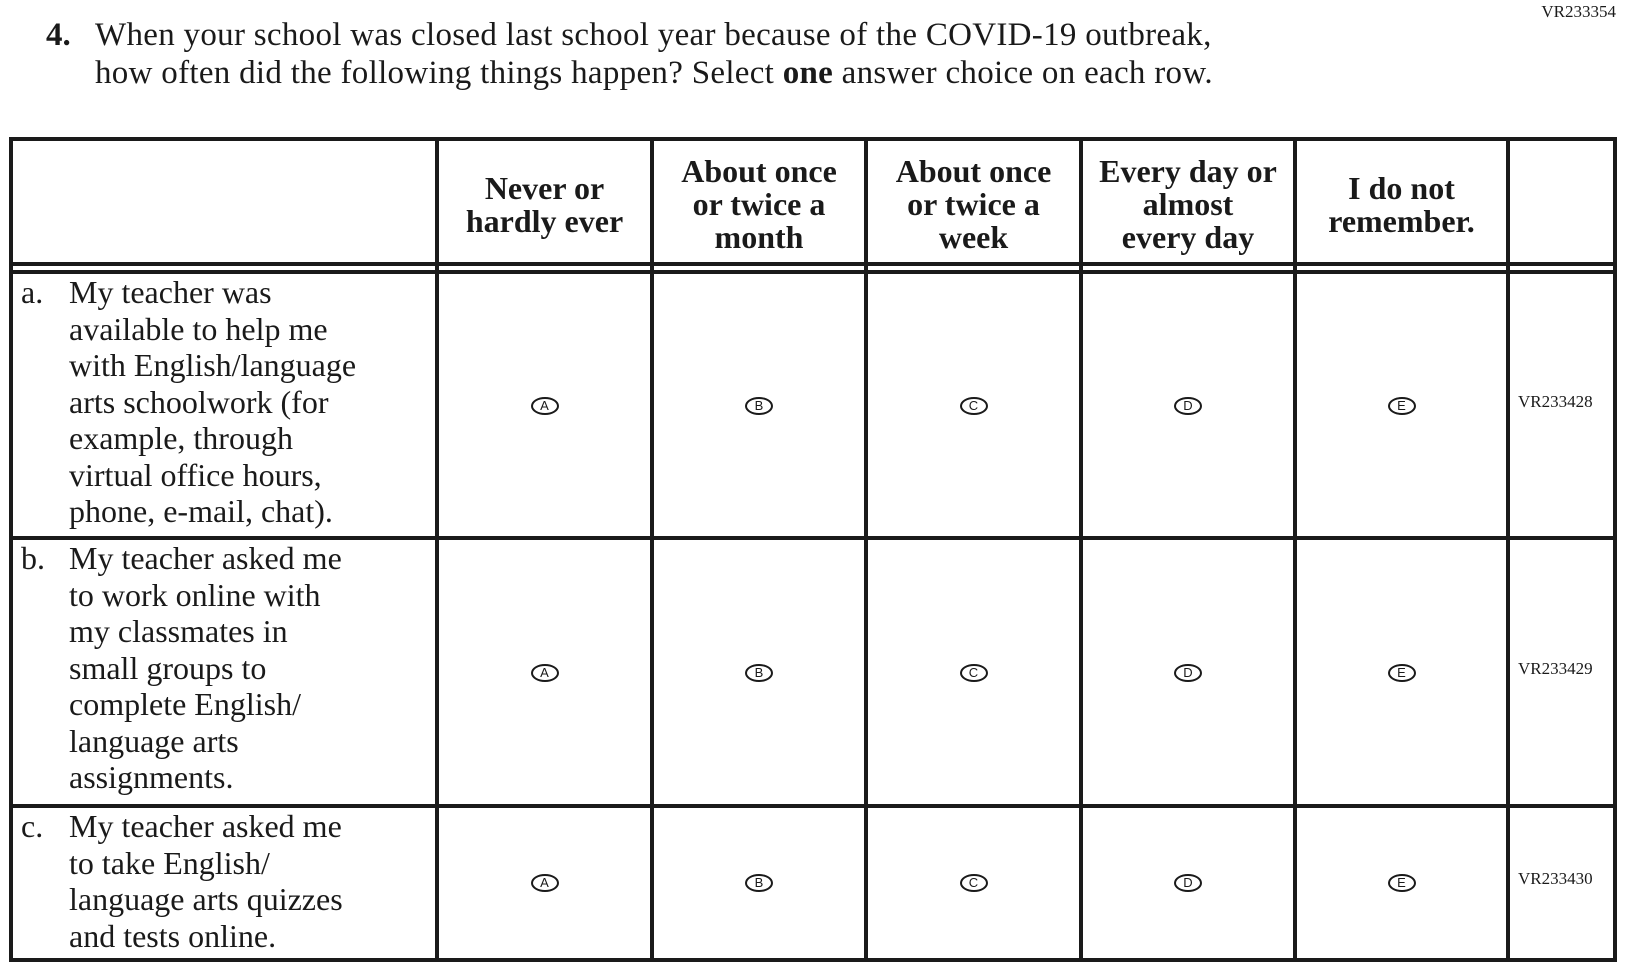 The width and height of the screenshot is (1630, 975). Describe the element at coordinates (808, 73) in the screenshot. I see `question-emphasis: one` at that location.